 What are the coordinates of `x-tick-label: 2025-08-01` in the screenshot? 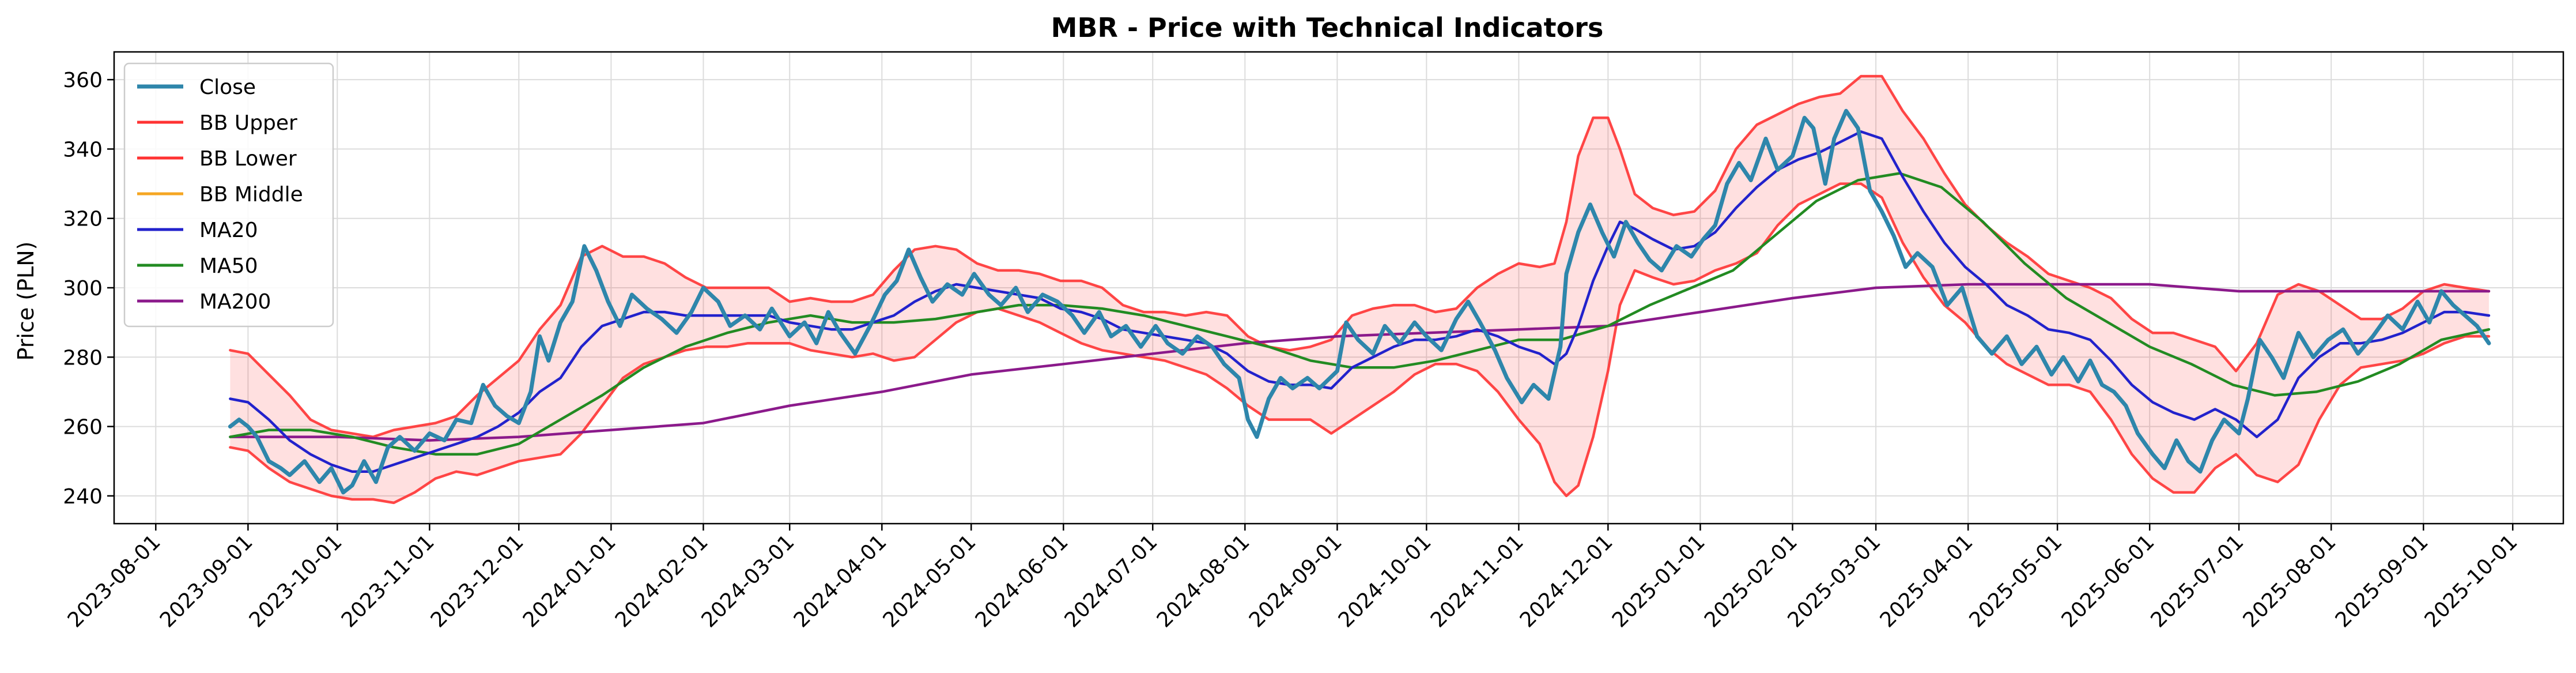 It's located at (2290, 581).